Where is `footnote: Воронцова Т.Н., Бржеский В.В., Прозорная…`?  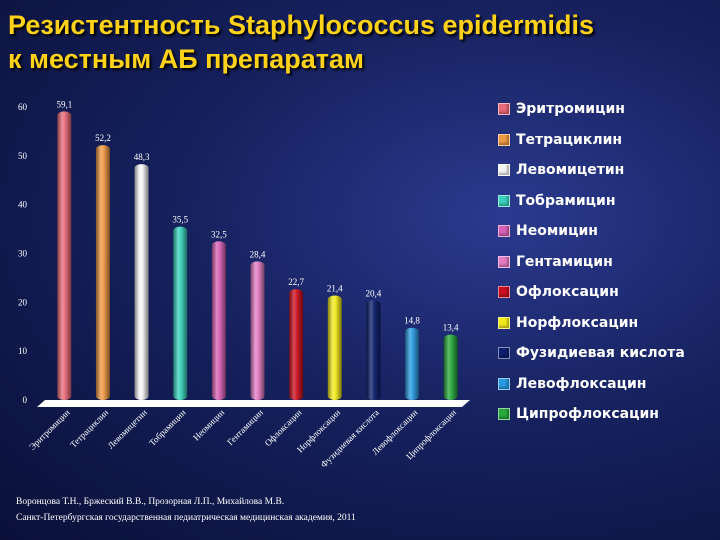
footnote: Воронцова Т.Н., Бржеский В.В., Прозорная… is located at coordinates (251, 510).